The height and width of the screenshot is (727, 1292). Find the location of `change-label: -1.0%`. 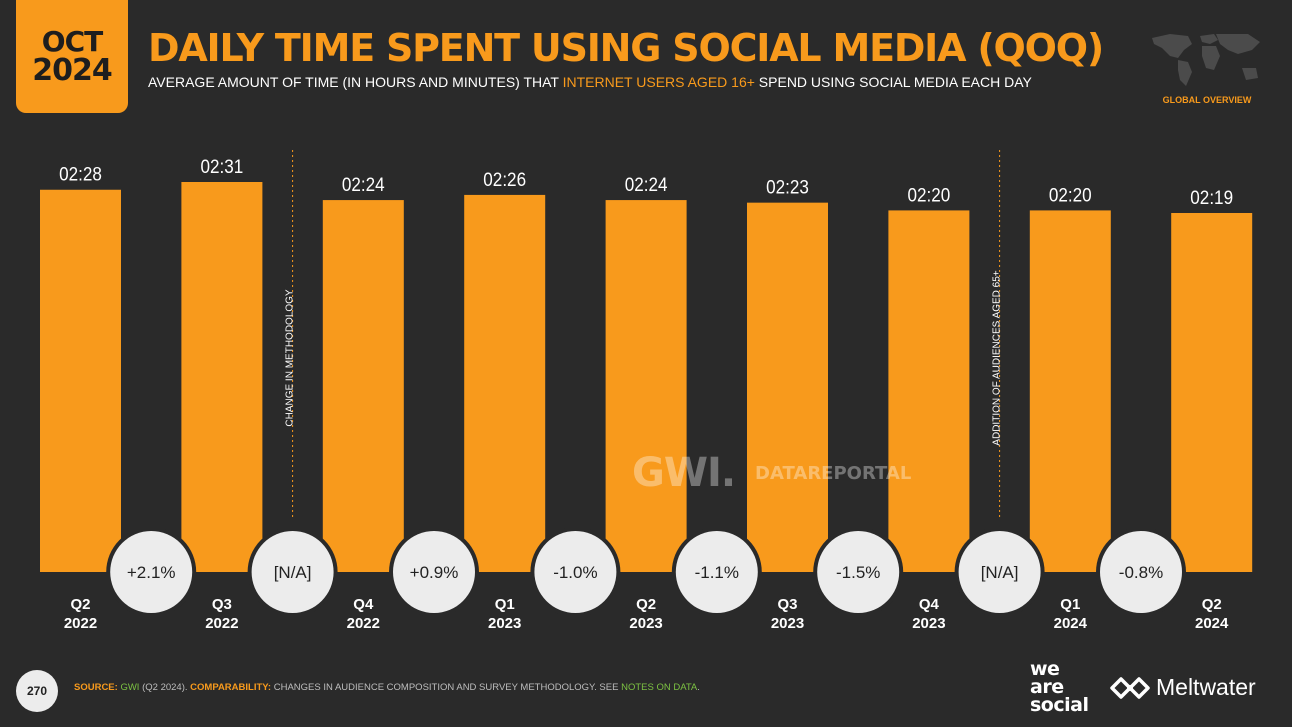

change-label: -1.0% is located at coordinates (575, 572).